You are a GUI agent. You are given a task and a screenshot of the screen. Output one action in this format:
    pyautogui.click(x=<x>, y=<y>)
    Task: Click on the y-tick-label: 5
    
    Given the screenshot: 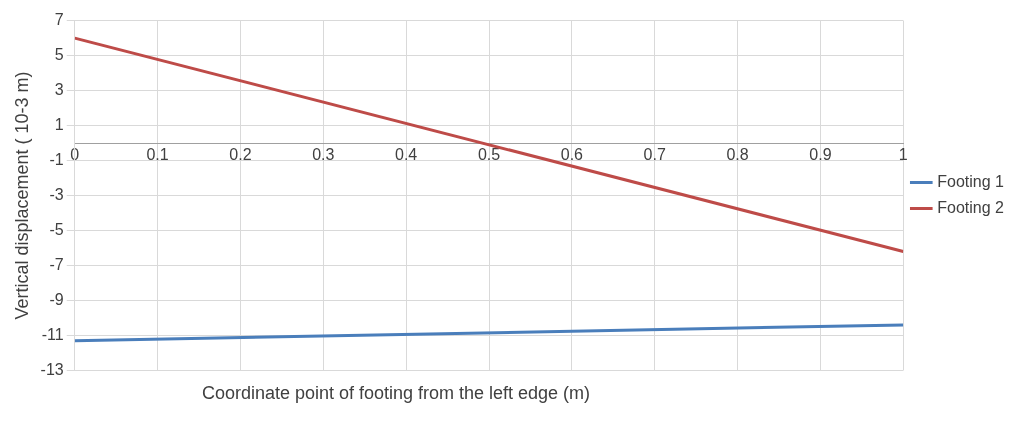 What is the action you would take?
    pyautogui.click(x=59, y=54)
    